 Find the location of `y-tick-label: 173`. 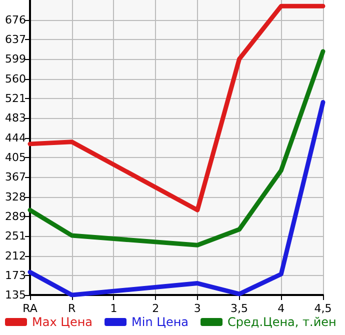

y-tick-label: 173 is located at coordinates (15, 275).